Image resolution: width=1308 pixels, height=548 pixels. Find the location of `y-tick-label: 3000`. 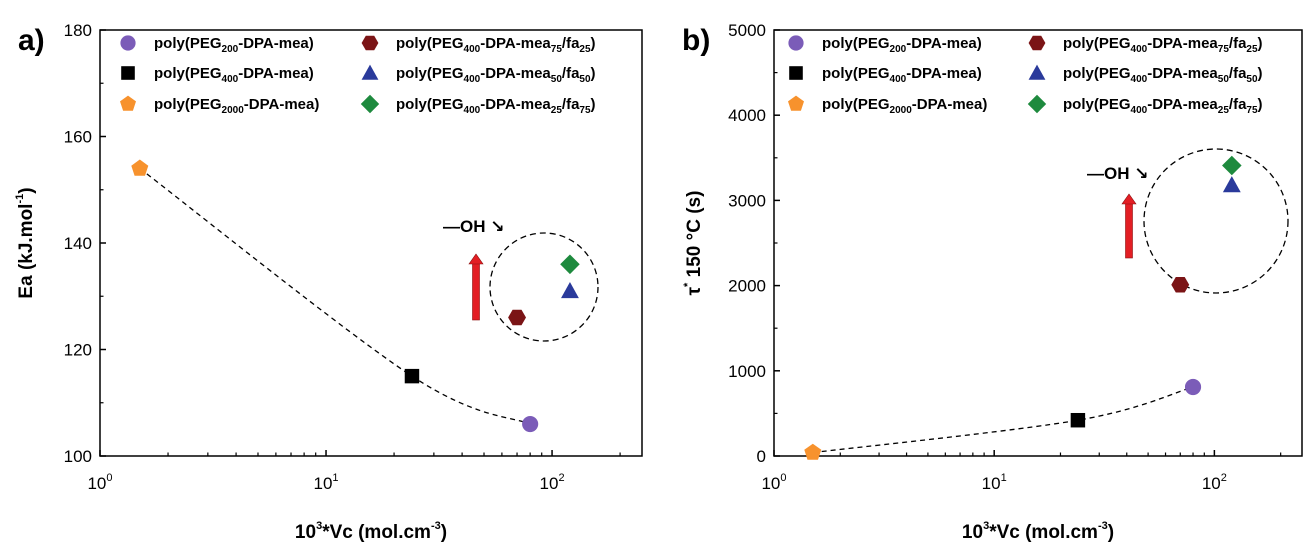

y-tick-label: 3000 is located at coordinates (747, 200).